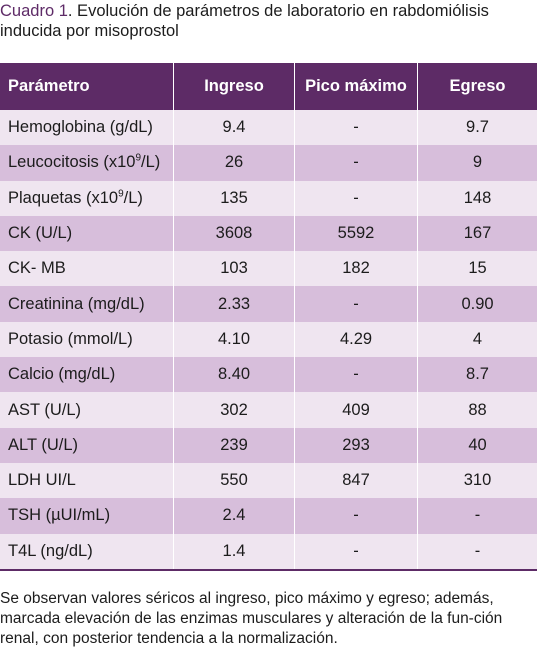 The height and width of the screenshot is (649, 537). I want to click on cell-egreso: 9, so click(477, 163).